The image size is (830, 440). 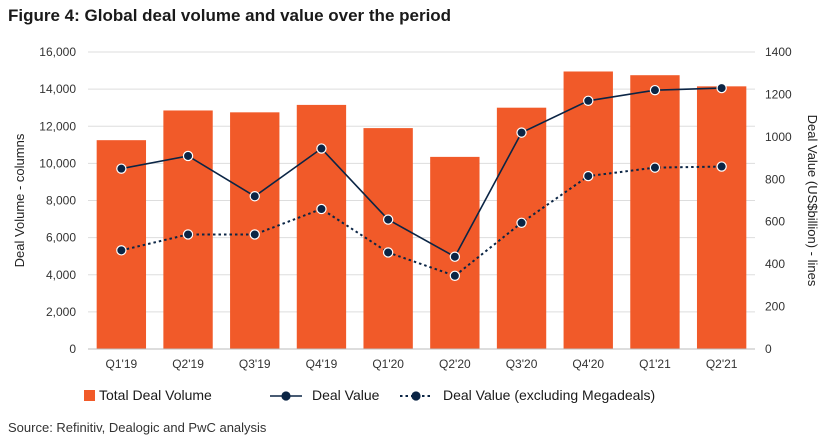 What do you see at coordinates (61, 201) in the screenshot?
I see `y-tick-label: 8,000` at bounding box center [61, 201].